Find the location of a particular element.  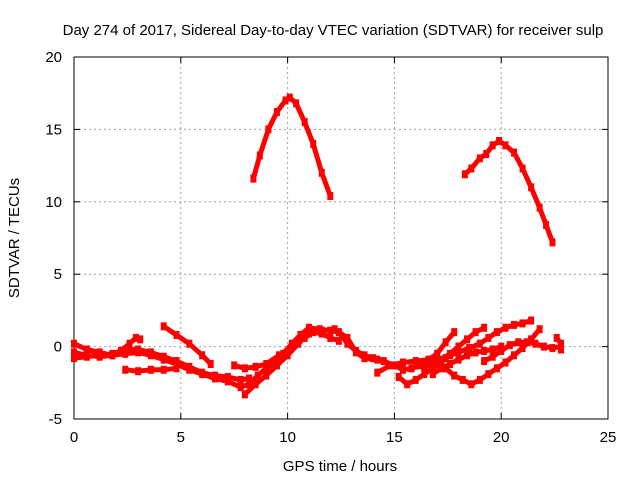

y-tick-labels: -5 0 5 10 15 20 is located at coordinates (53, 238).